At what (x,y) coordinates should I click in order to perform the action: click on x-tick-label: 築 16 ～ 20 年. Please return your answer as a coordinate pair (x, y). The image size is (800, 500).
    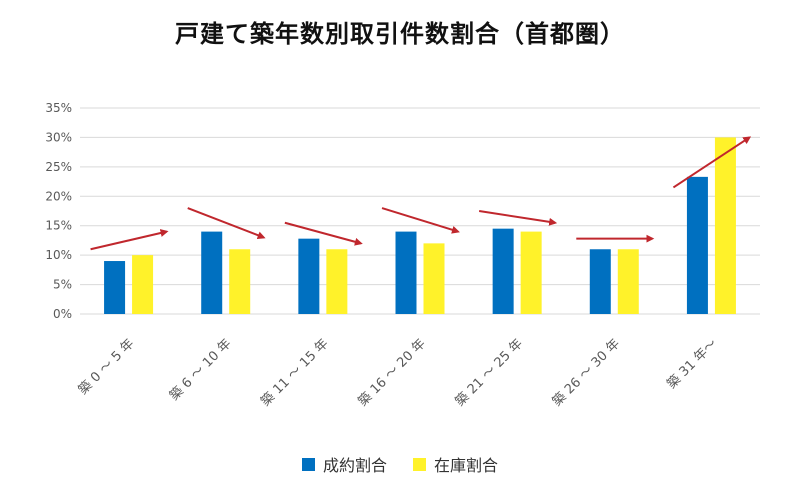
    Looking at the image, I should click on (392, 372).